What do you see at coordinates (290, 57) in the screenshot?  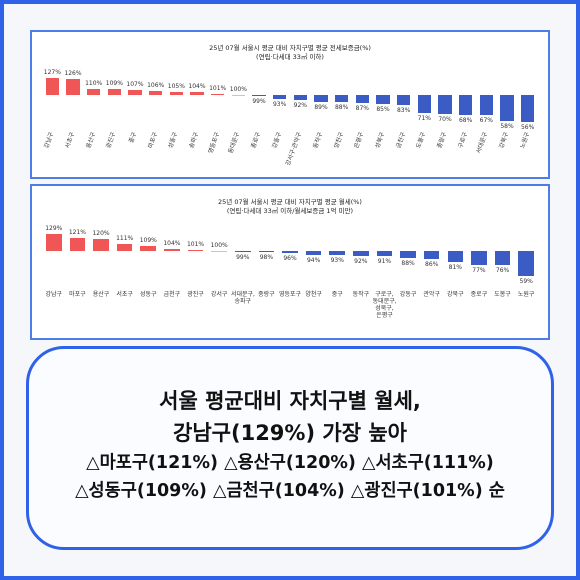 I see `chart-subtitle: (연립·다세대 33㎡ 이하)` at bounding box center [290, 57].